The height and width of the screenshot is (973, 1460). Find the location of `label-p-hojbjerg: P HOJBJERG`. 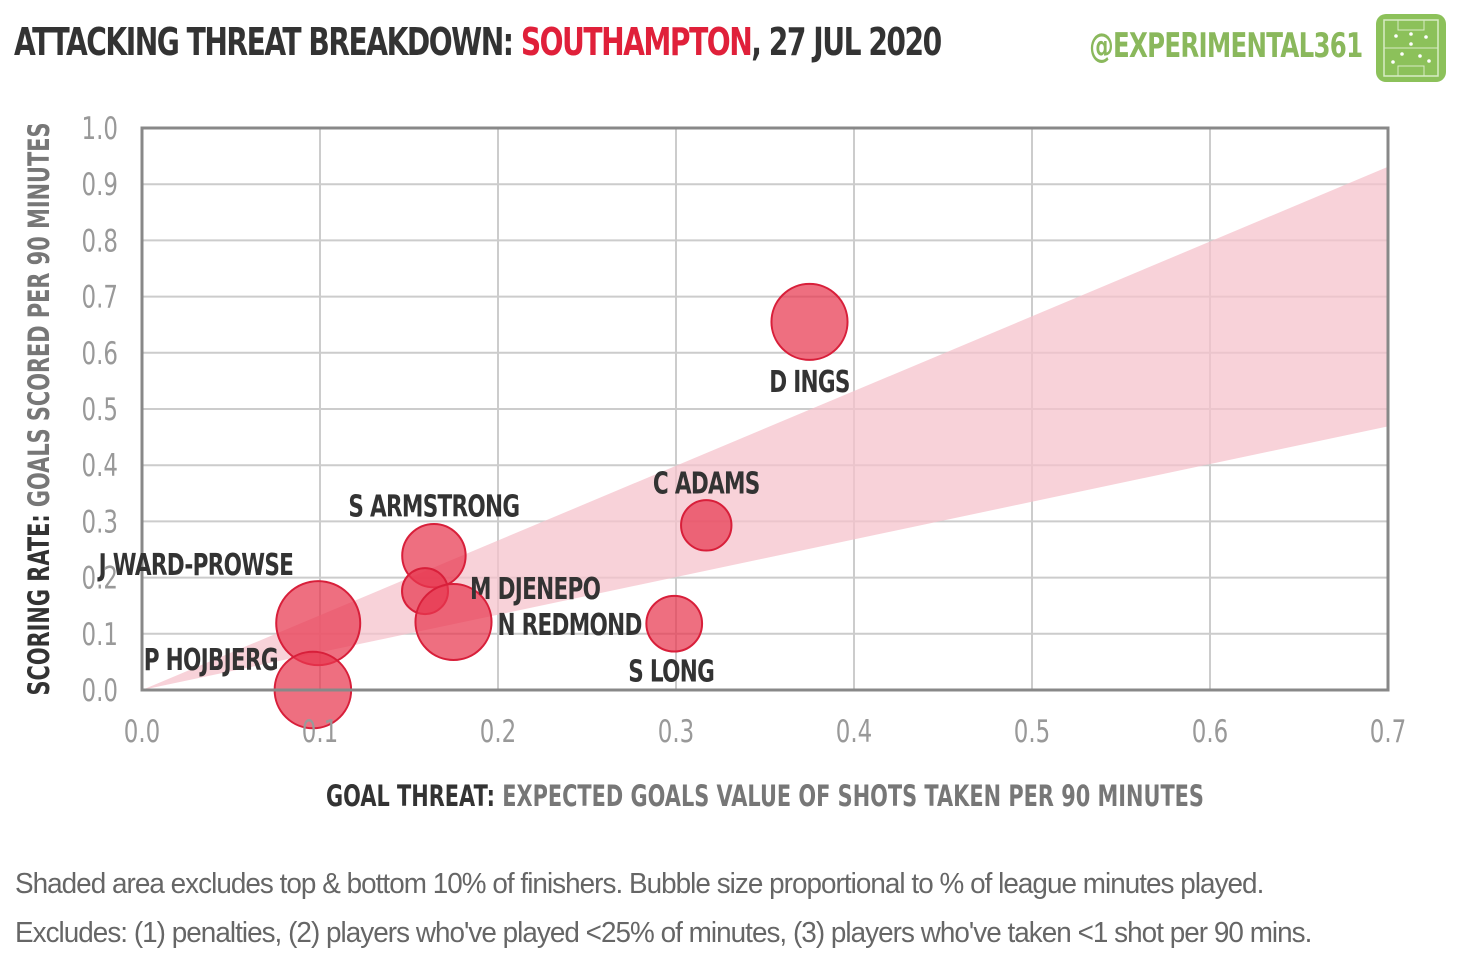

label-p-hojbjerg: P HOJBJERG is located at coordinates (211, 661).